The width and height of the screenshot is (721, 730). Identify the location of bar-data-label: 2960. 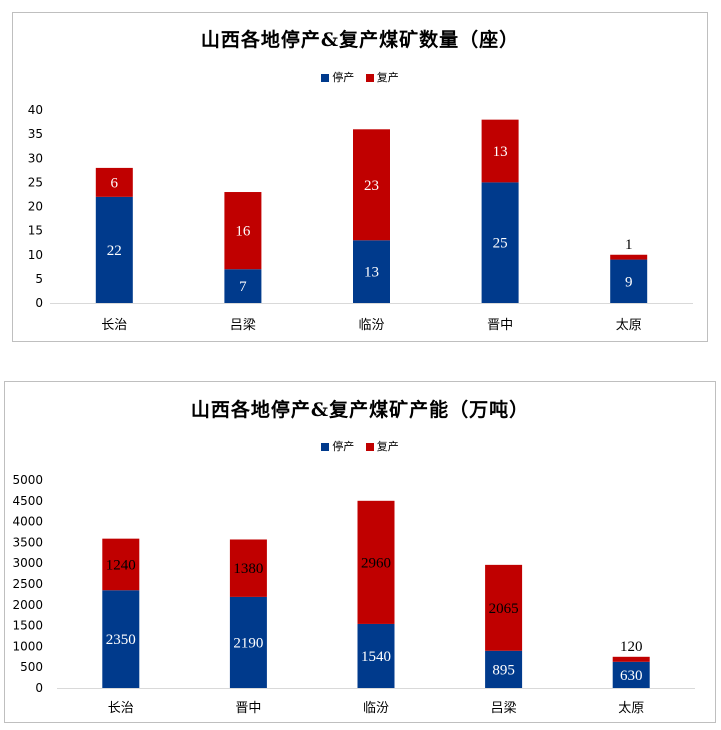
(376, 563).